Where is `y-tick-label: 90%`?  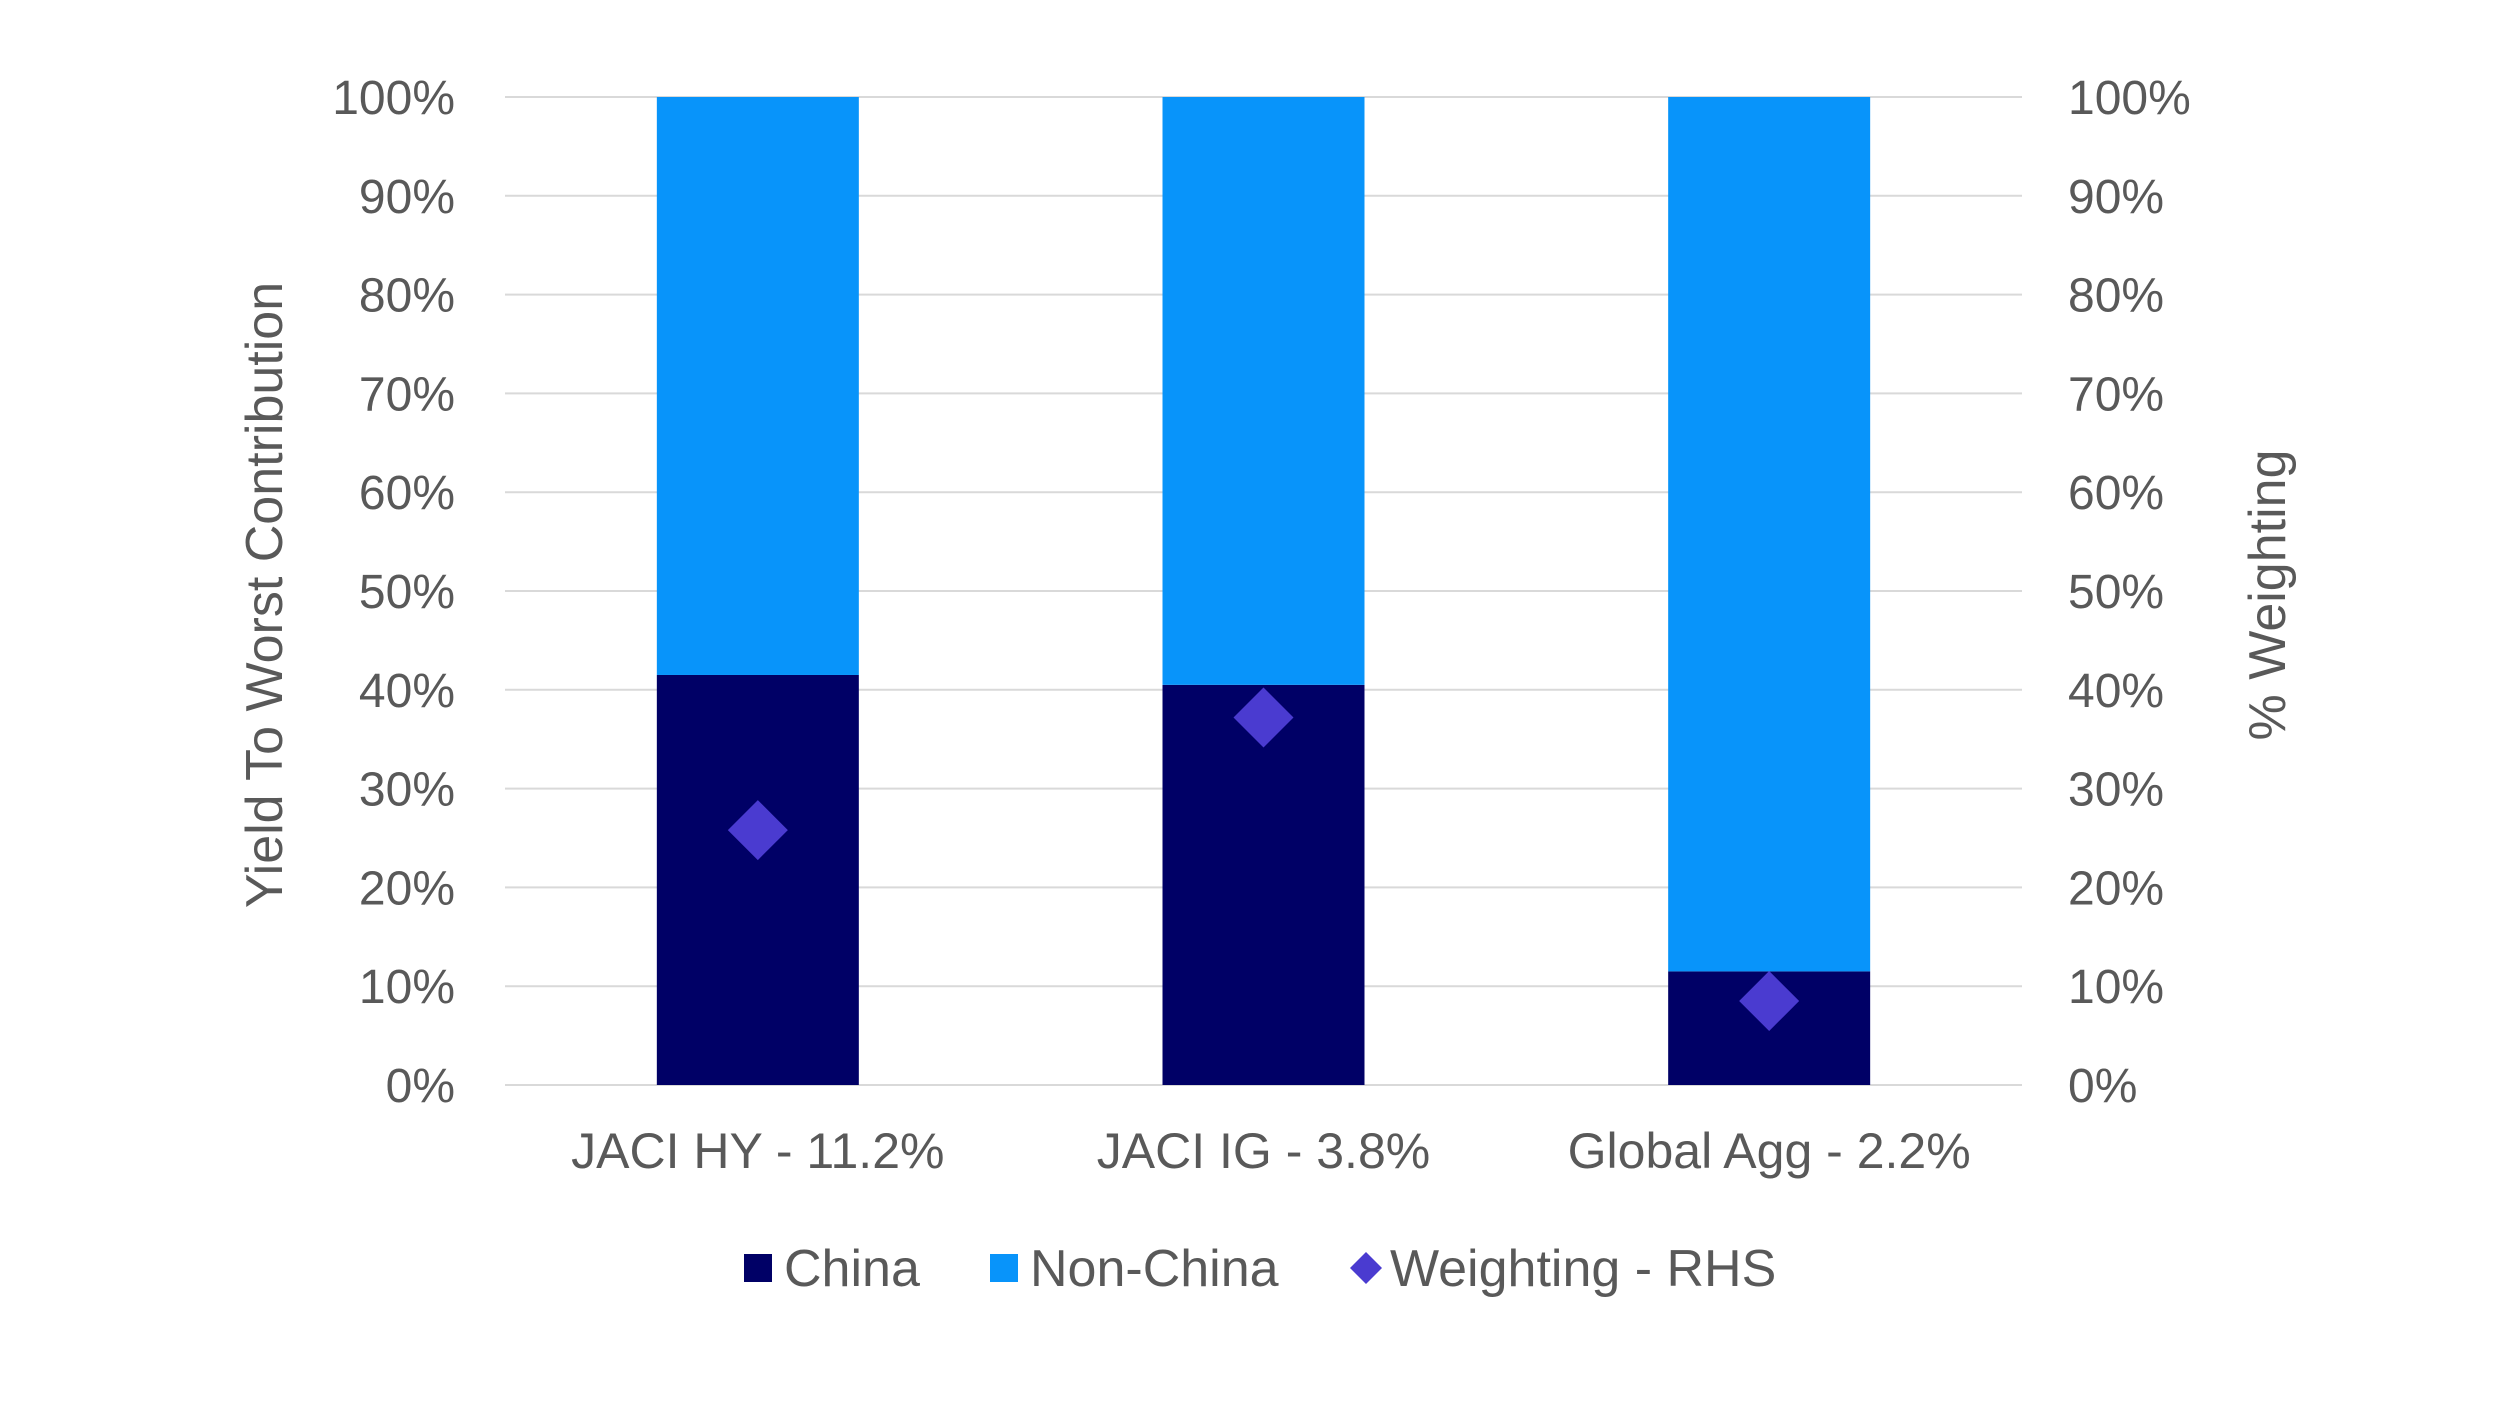 y-tick-label: 90% is located at coordinates (407, 197).